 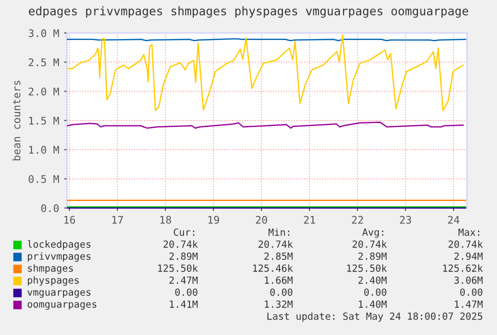 What do you see at coordinates (184, 232) in the screenshot?
I see `text: Cur:` at bounding box center [184, 232].